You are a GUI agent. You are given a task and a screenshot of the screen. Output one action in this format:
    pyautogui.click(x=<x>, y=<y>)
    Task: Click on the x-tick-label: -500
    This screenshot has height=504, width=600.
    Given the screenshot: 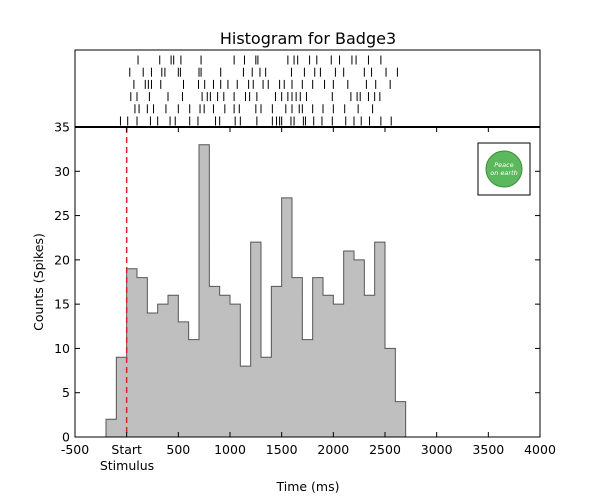 What is the action you would take?
    pyautogui.click(x=75, y=449)
    